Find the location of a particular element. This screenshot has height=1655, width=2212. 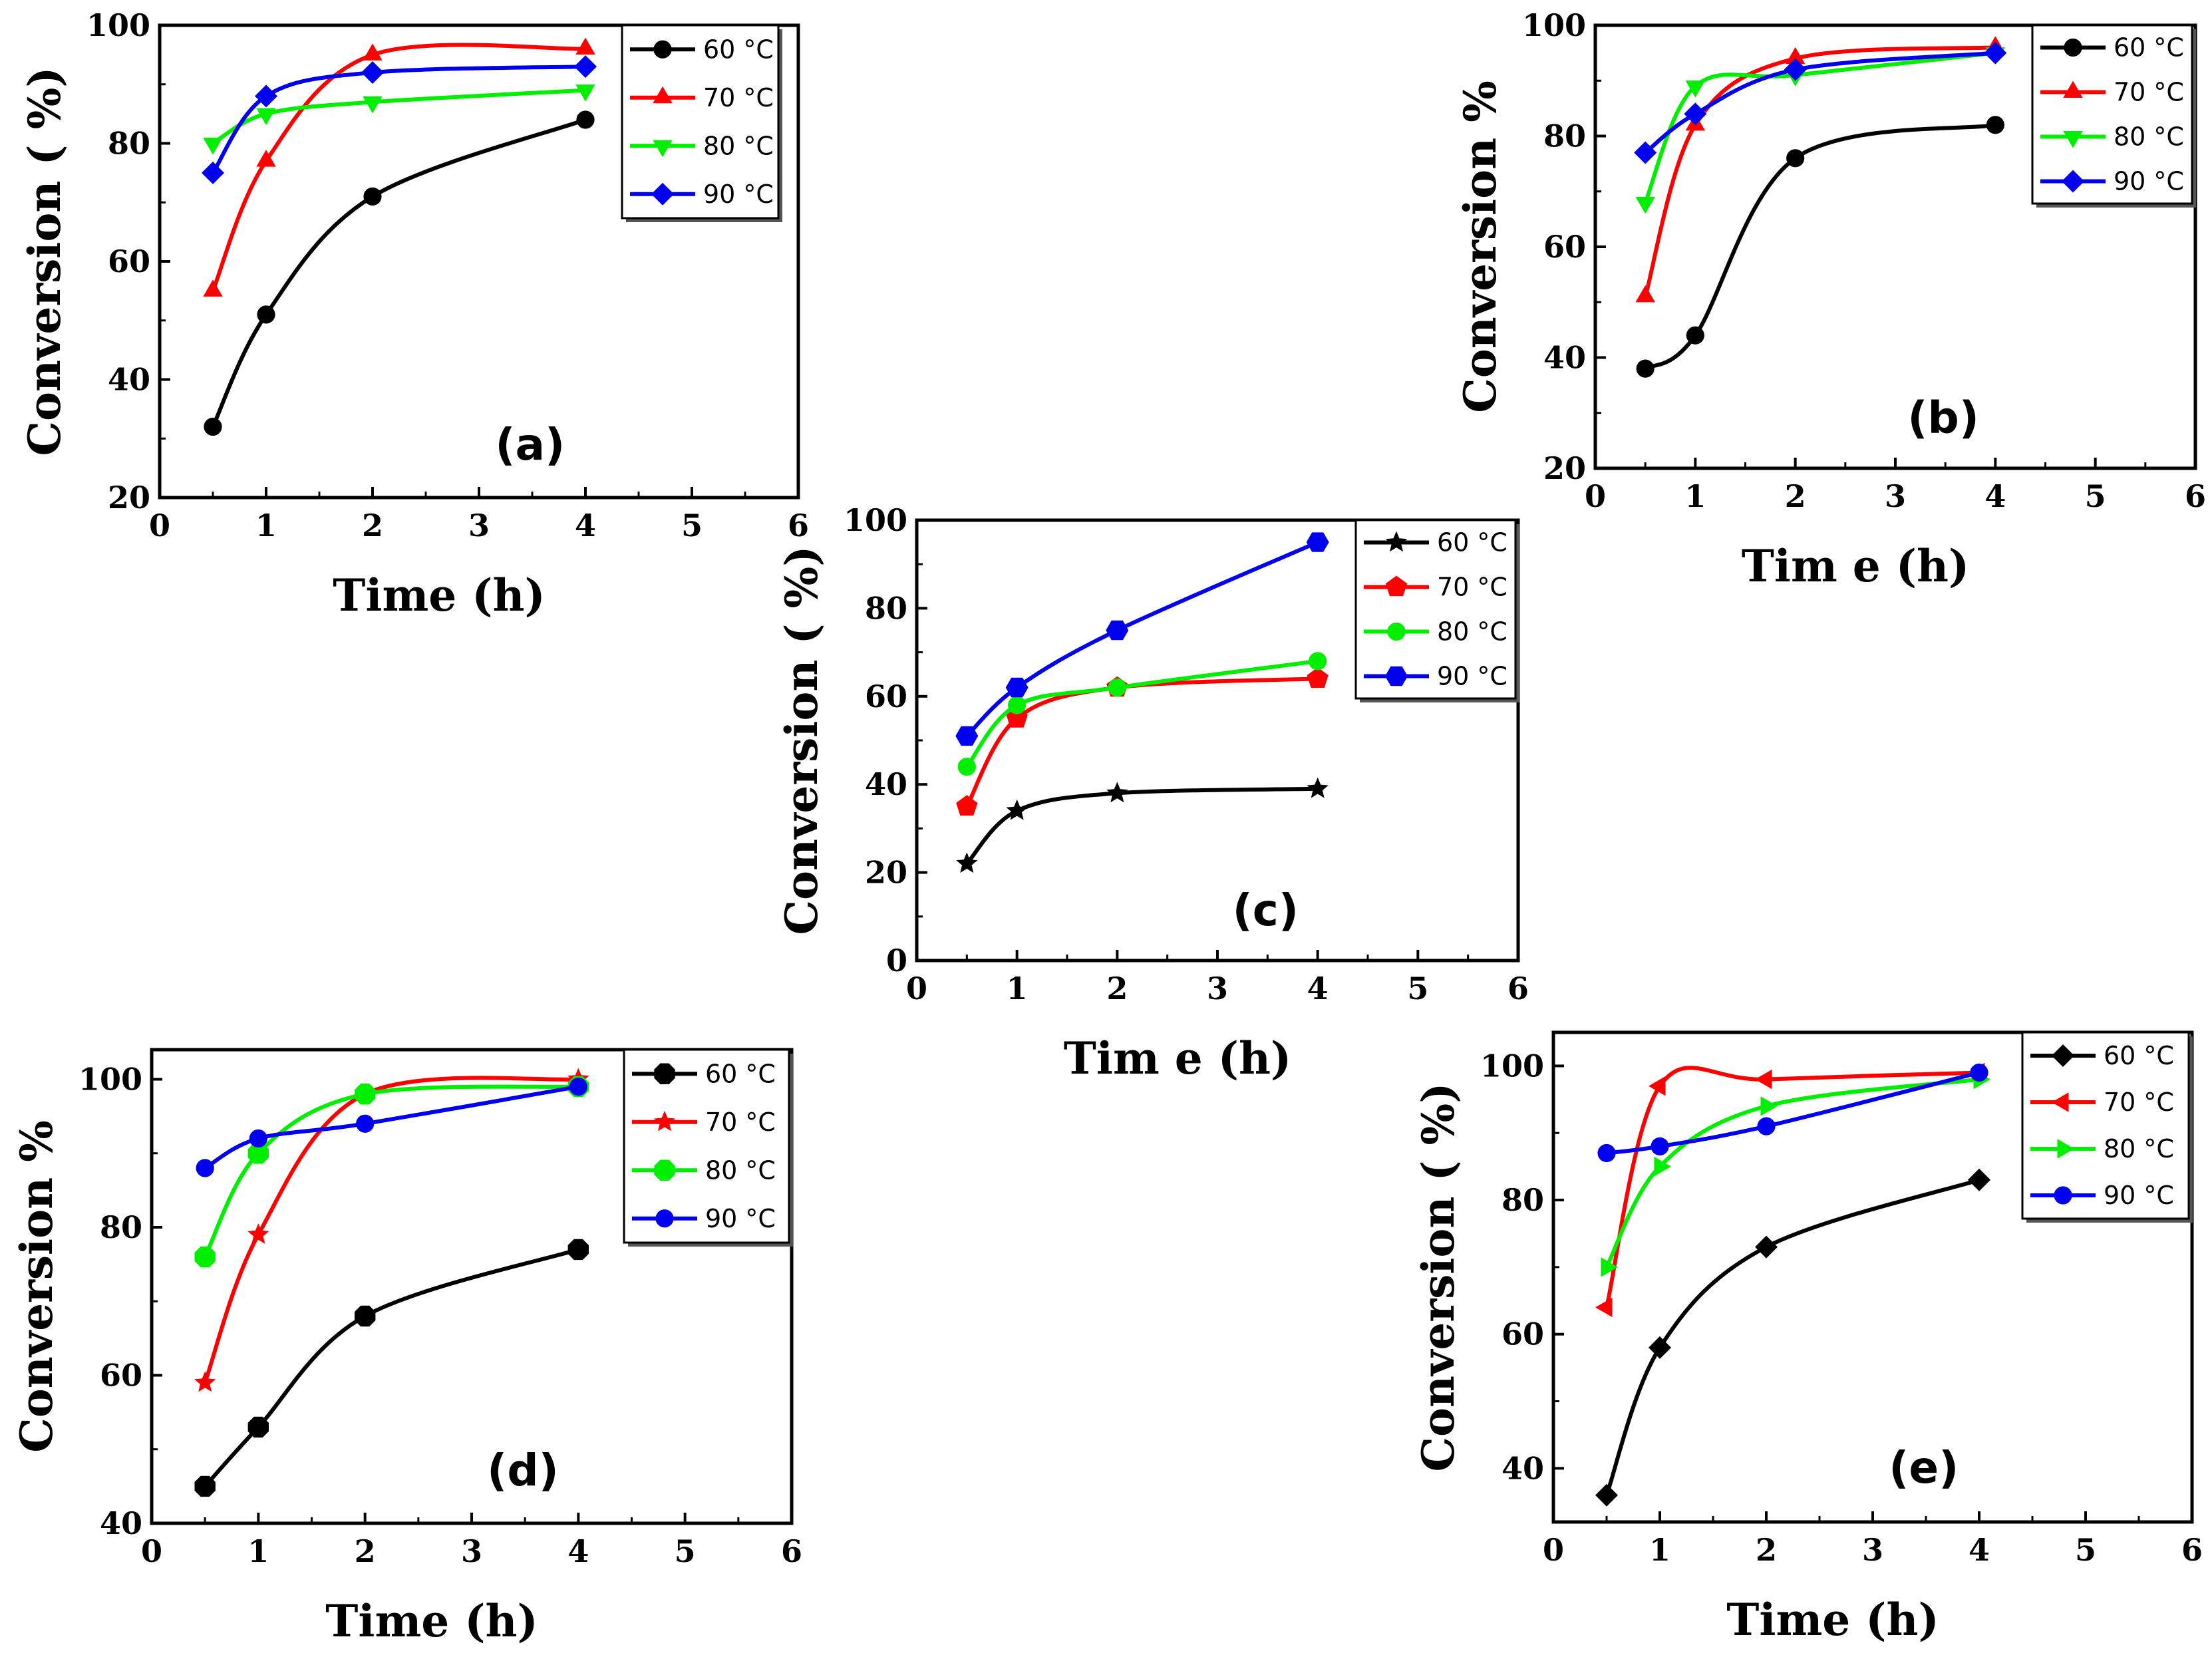

panel-label: (c) is located at coordinates (1266, 910).